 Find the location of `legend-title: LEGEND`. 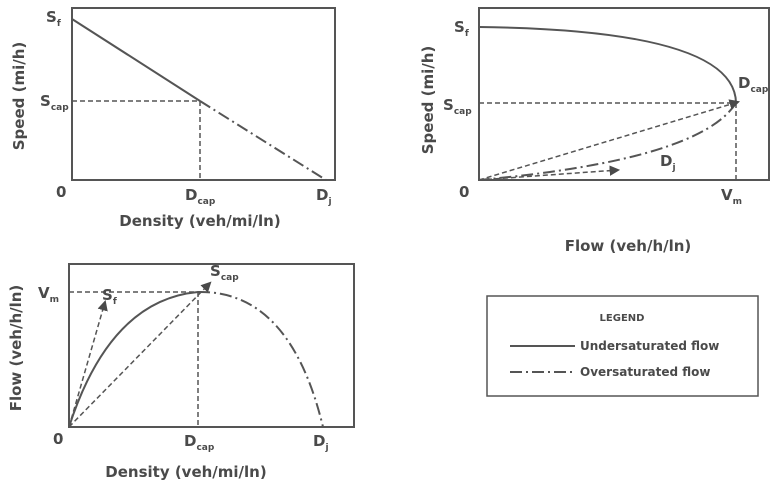

legend-title: LEGEND is located at coordinates (622, 318).